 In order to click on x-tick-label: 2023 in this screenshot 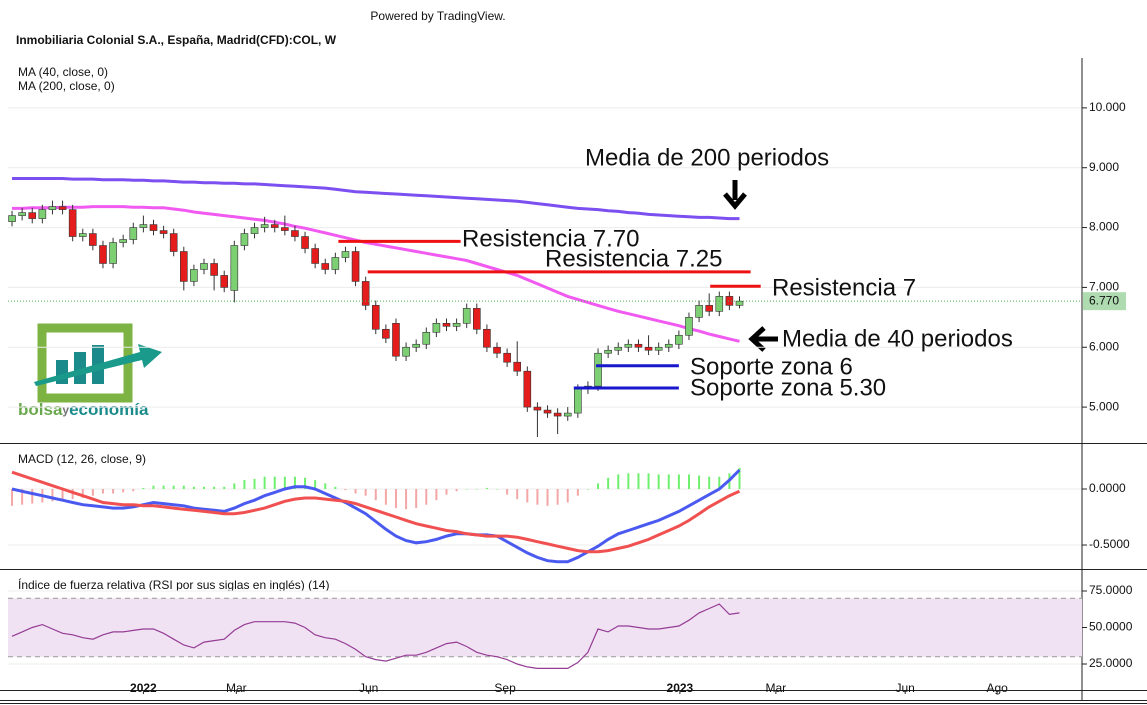, I will do `click(680, 688)`.